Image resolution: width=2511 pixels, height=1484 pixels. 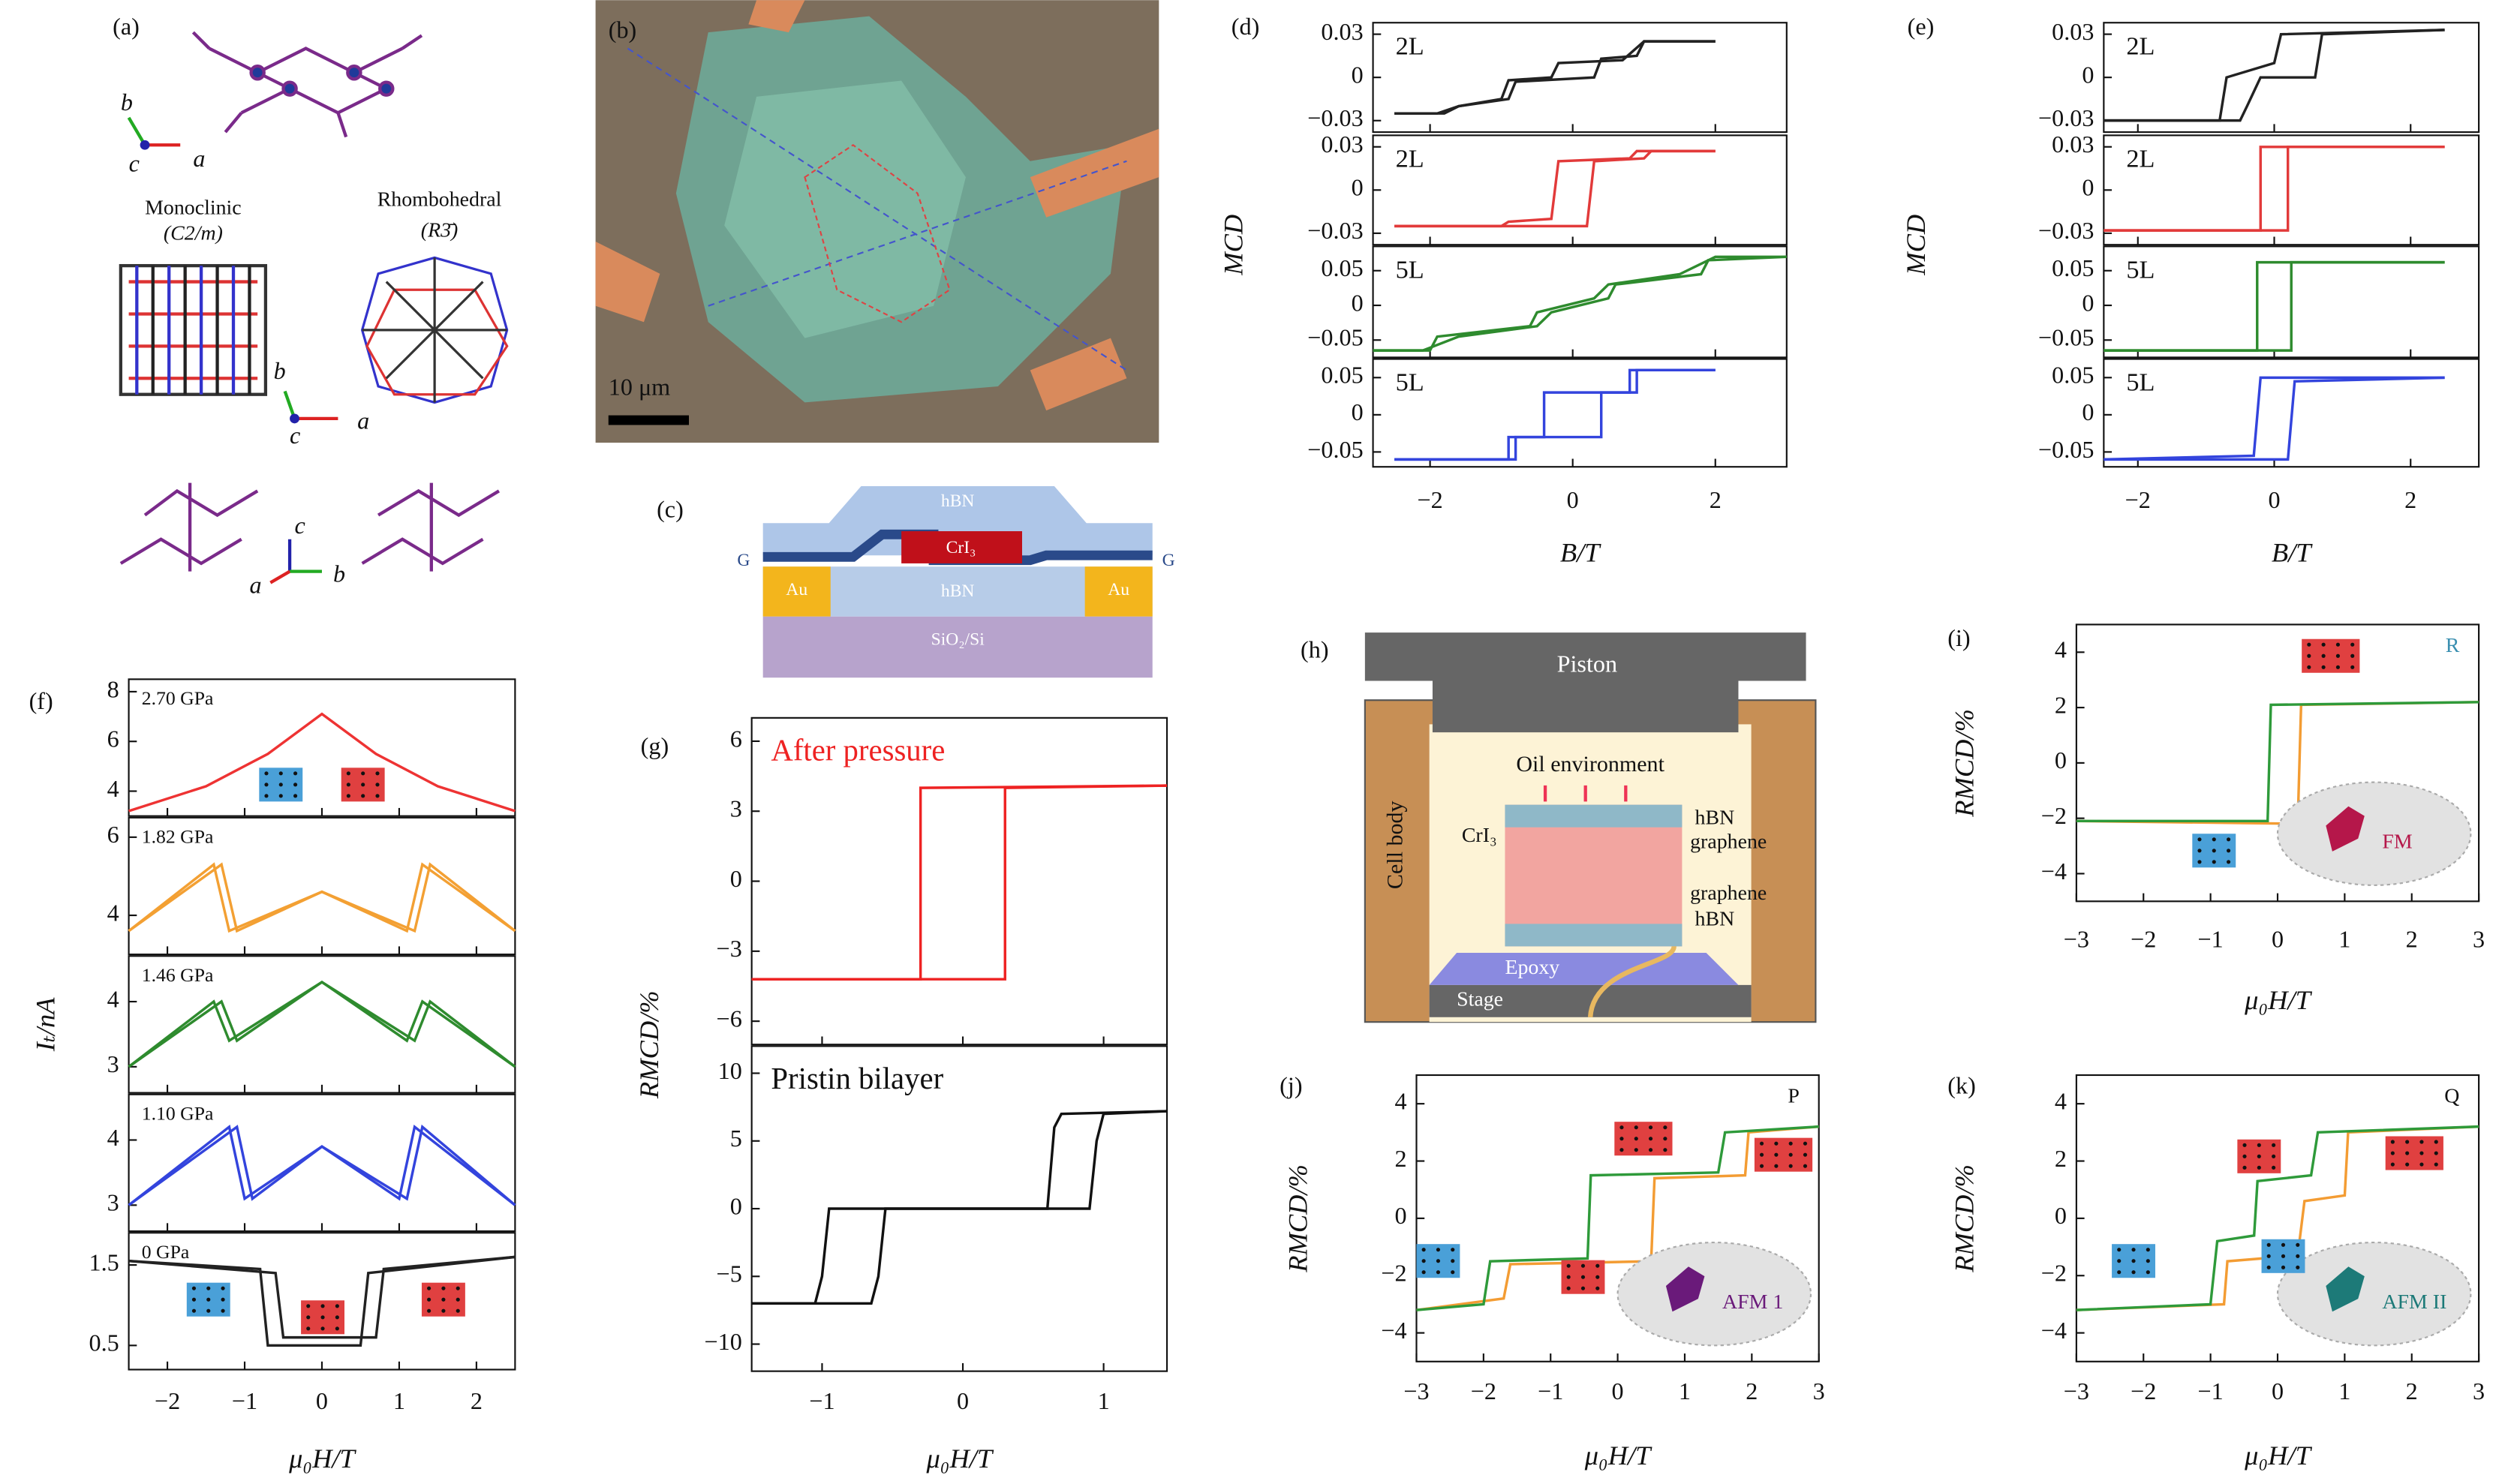 I want to click on au-left, so click(x=796, y=591).